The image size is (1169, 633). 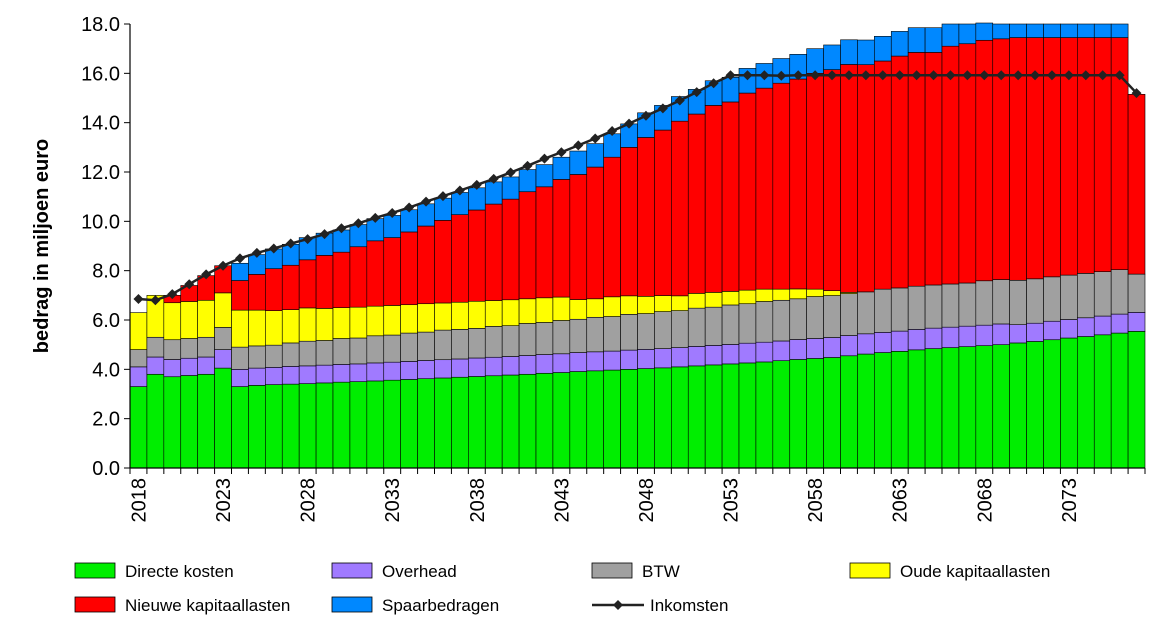 What do you see at coordinates (661, 571) in the screenshot?
I see `legend-label-btw: BTW` at bounding box center [661, 571].